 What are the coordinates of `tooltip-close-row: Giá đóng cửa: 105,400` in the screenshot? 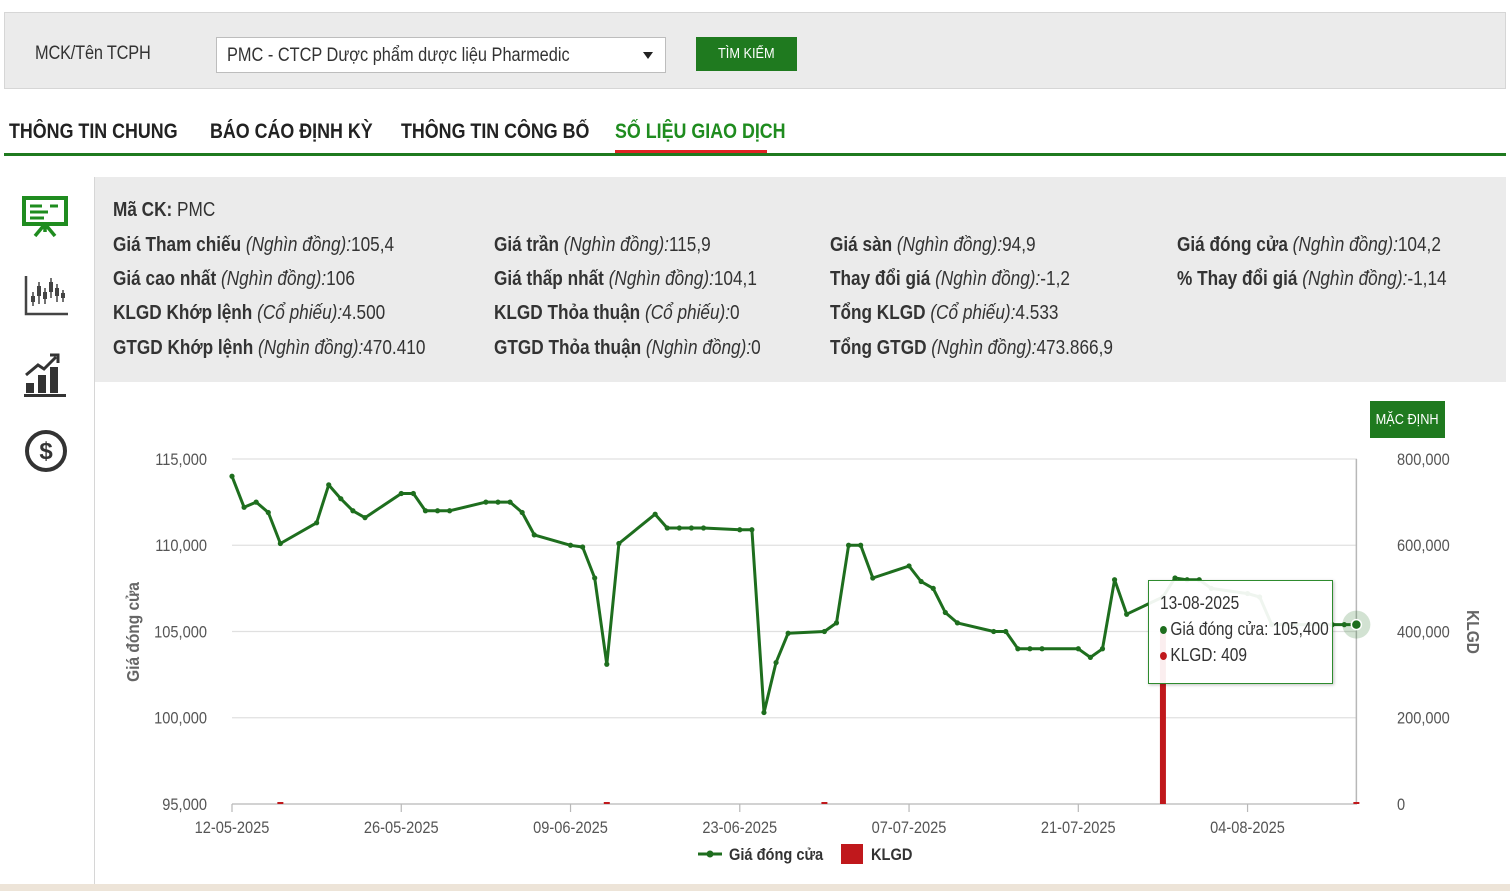 It's located at (1244, 629).